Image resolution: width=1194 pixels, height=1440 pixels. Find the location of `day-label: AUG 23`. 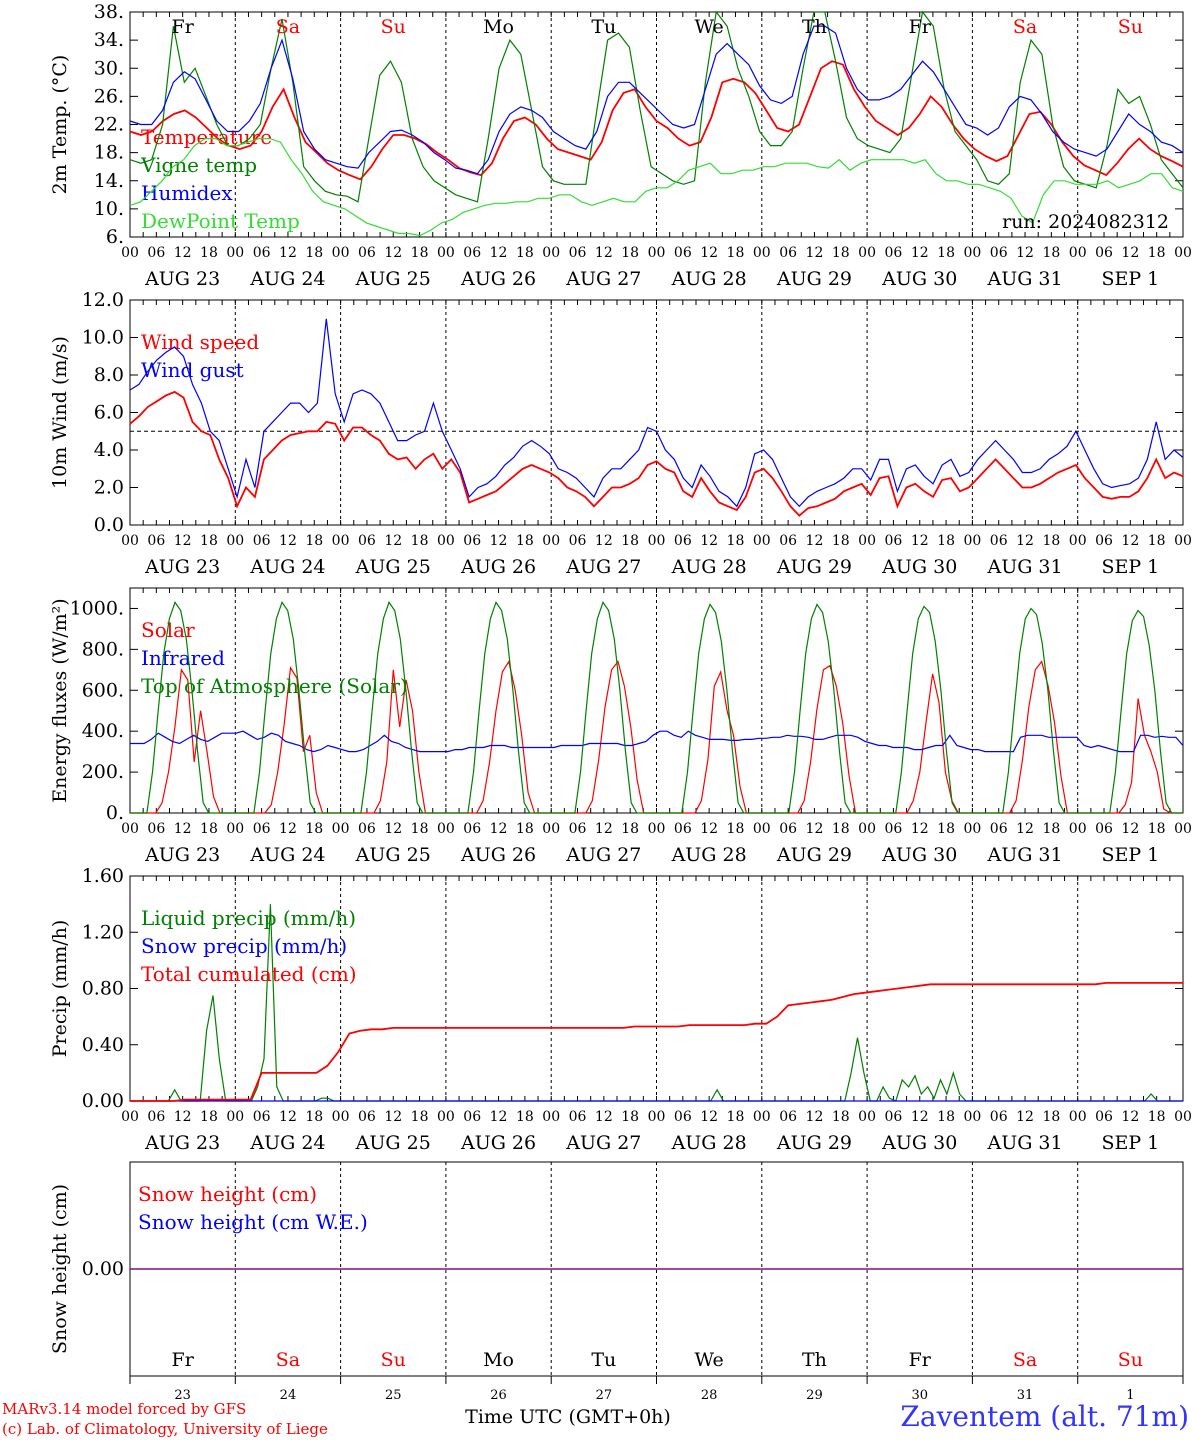

day-label: AUG 23 is located at coordinates (182, 1143).